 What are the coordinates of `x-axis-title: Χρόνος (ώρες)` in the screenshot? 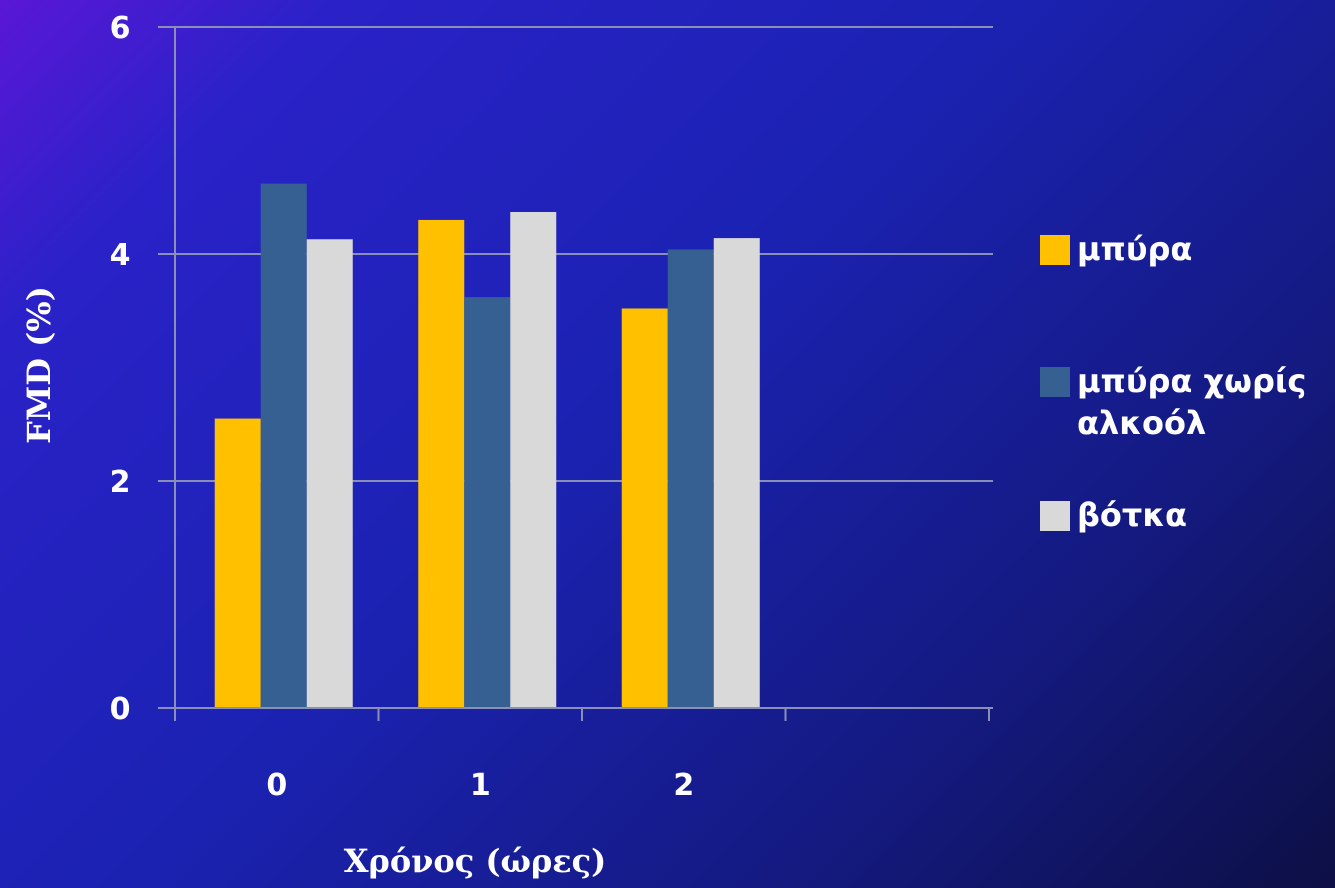 It's located at (475, 861).